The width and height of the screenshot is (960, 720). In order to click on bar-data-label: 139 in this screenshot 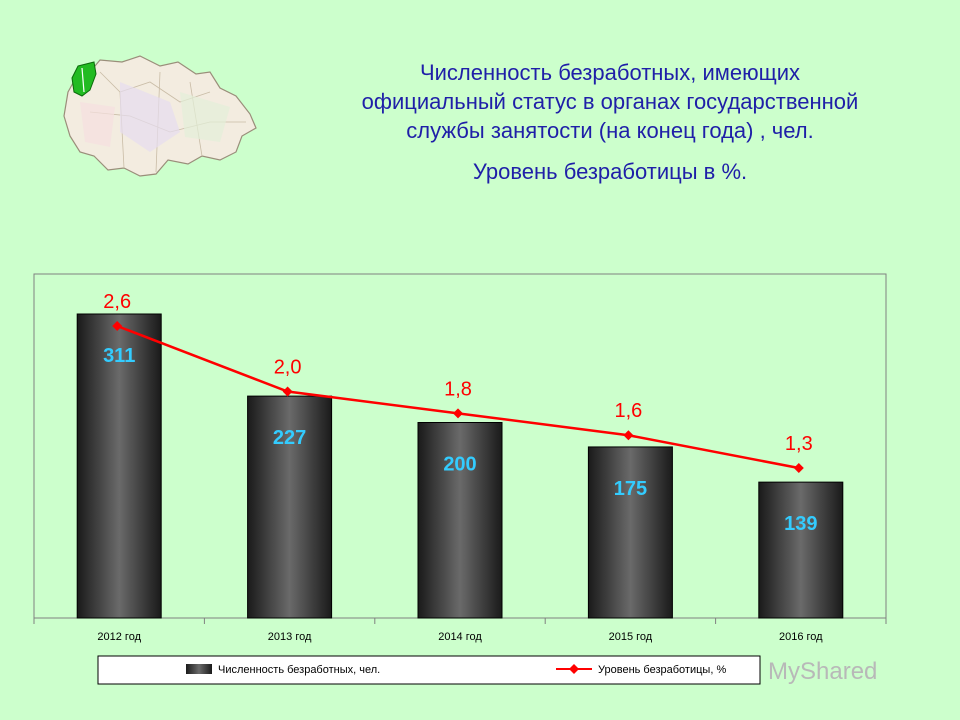, I will do `click(800, 524)`.